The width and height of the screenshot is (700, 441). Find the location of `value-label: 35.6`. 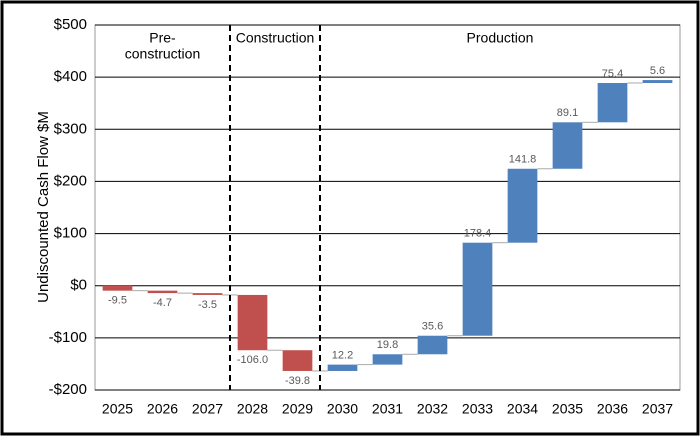

value-label: 35.6 is located at coordinates (432, 327).